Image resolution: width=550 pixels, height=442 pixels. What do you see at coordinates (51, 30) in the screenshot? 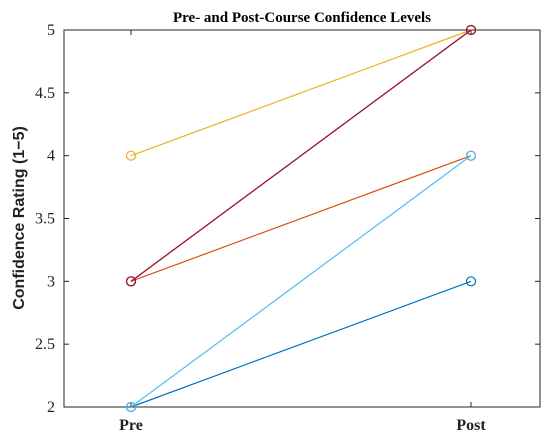
I see `y-tick-label: 5` at bounding box center [51, 30].